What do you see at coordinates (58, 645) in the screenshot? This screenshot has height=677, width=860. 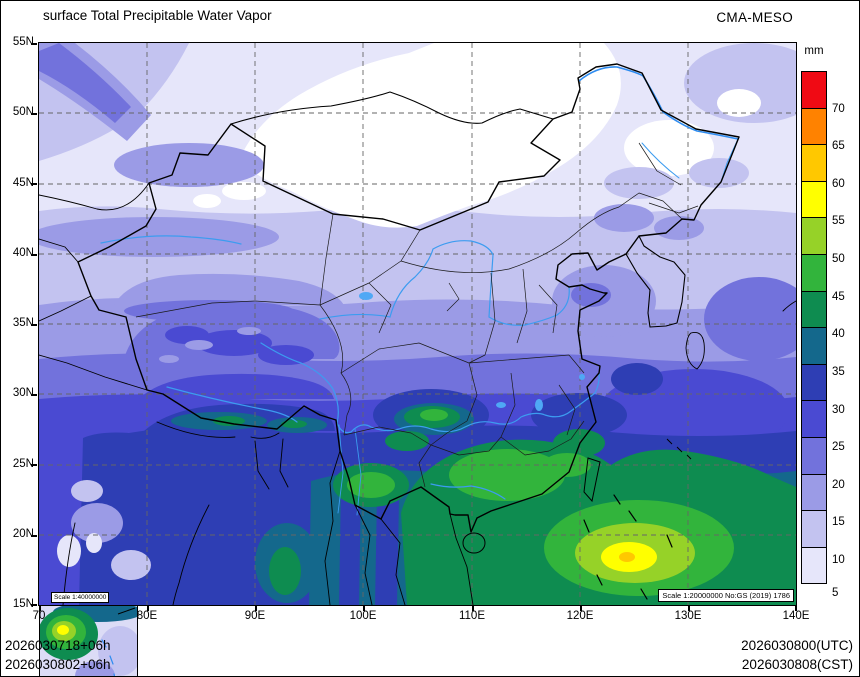 I see `footer-init-time-utc: 2026030718+06h` at bounding box center [58, 645].